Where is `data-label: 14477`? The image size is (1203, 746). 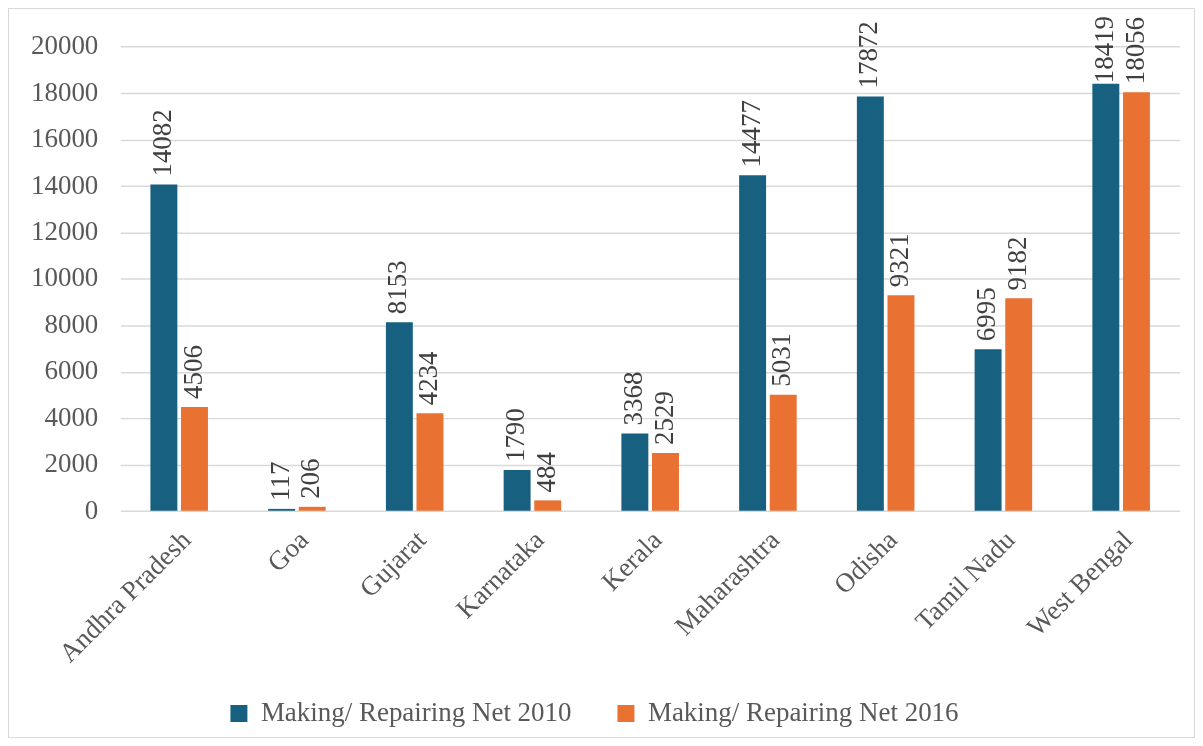 data-label: 14477 is located at coordinates (750, 134).